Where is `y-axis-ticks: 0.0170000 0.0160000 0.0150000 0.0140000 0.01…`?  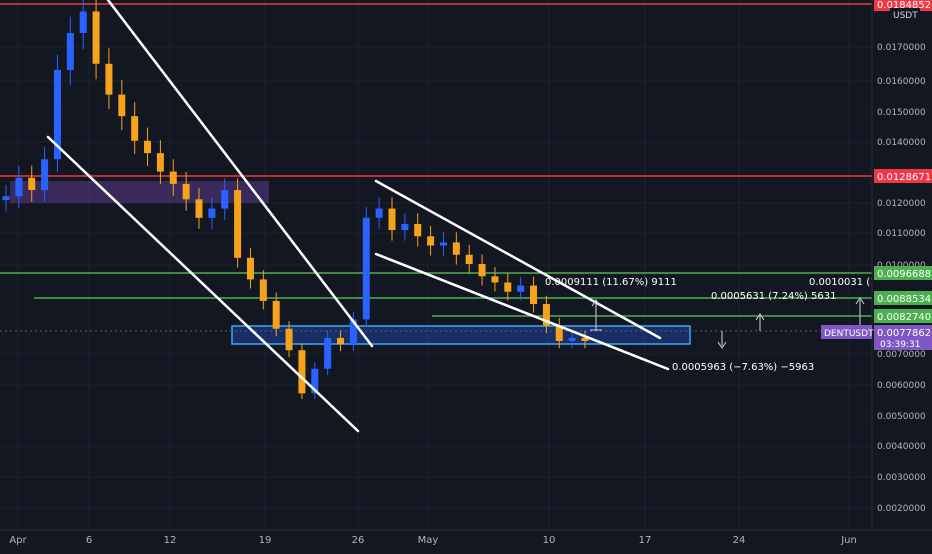
y-axis-ticks: 0.0170000 0.0160000 0.0150000 0.0140000 0.01… is located at coordinates (901, 278).